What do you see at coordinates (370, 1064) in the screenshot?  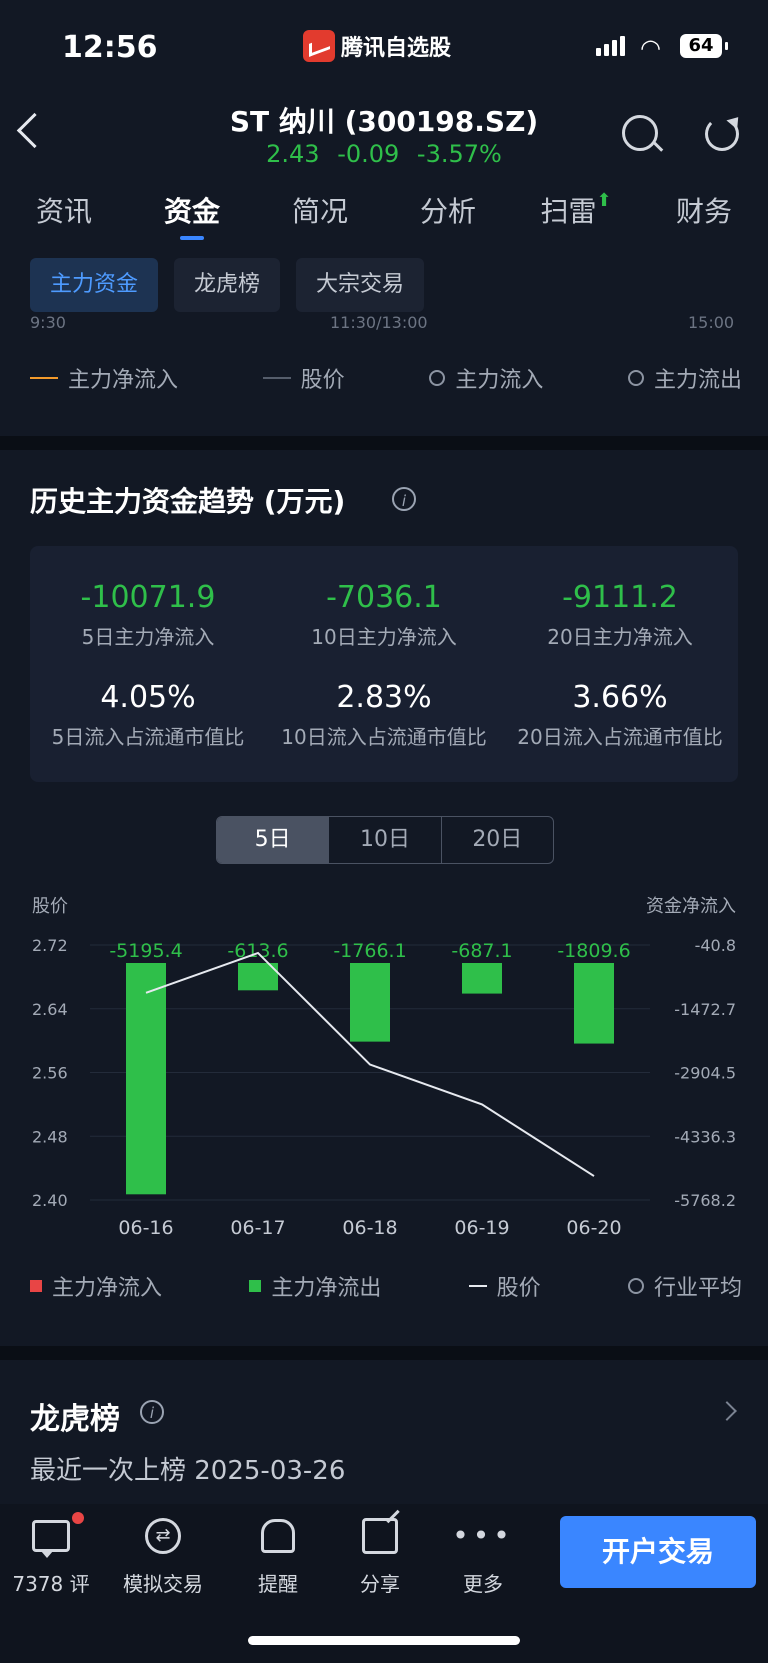 I see `price-line` at bounding box center [370, 1064].